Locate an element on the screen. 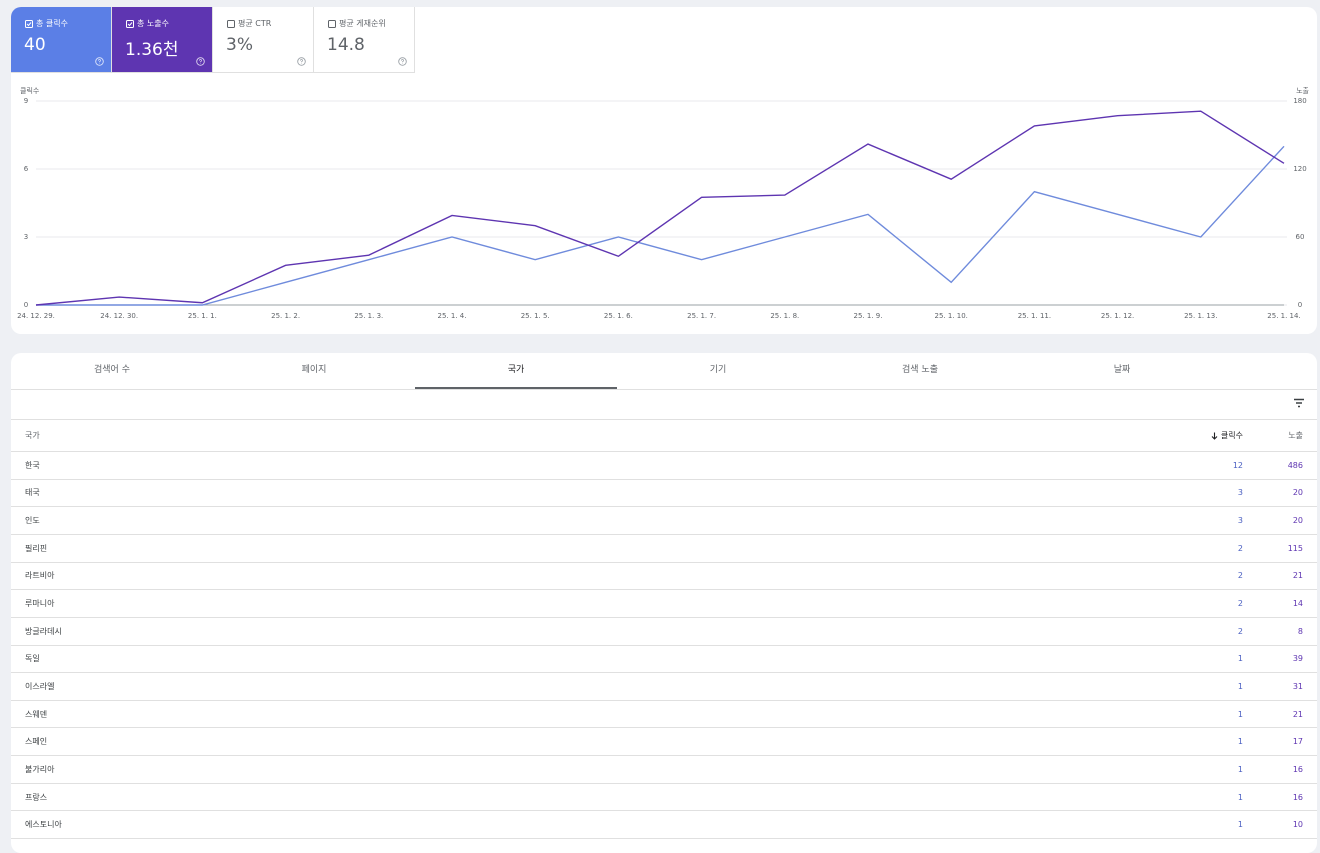 This screenshot has width=1320, height=853. table-row: 태국 3 20 is located at coordinates (664, 494).